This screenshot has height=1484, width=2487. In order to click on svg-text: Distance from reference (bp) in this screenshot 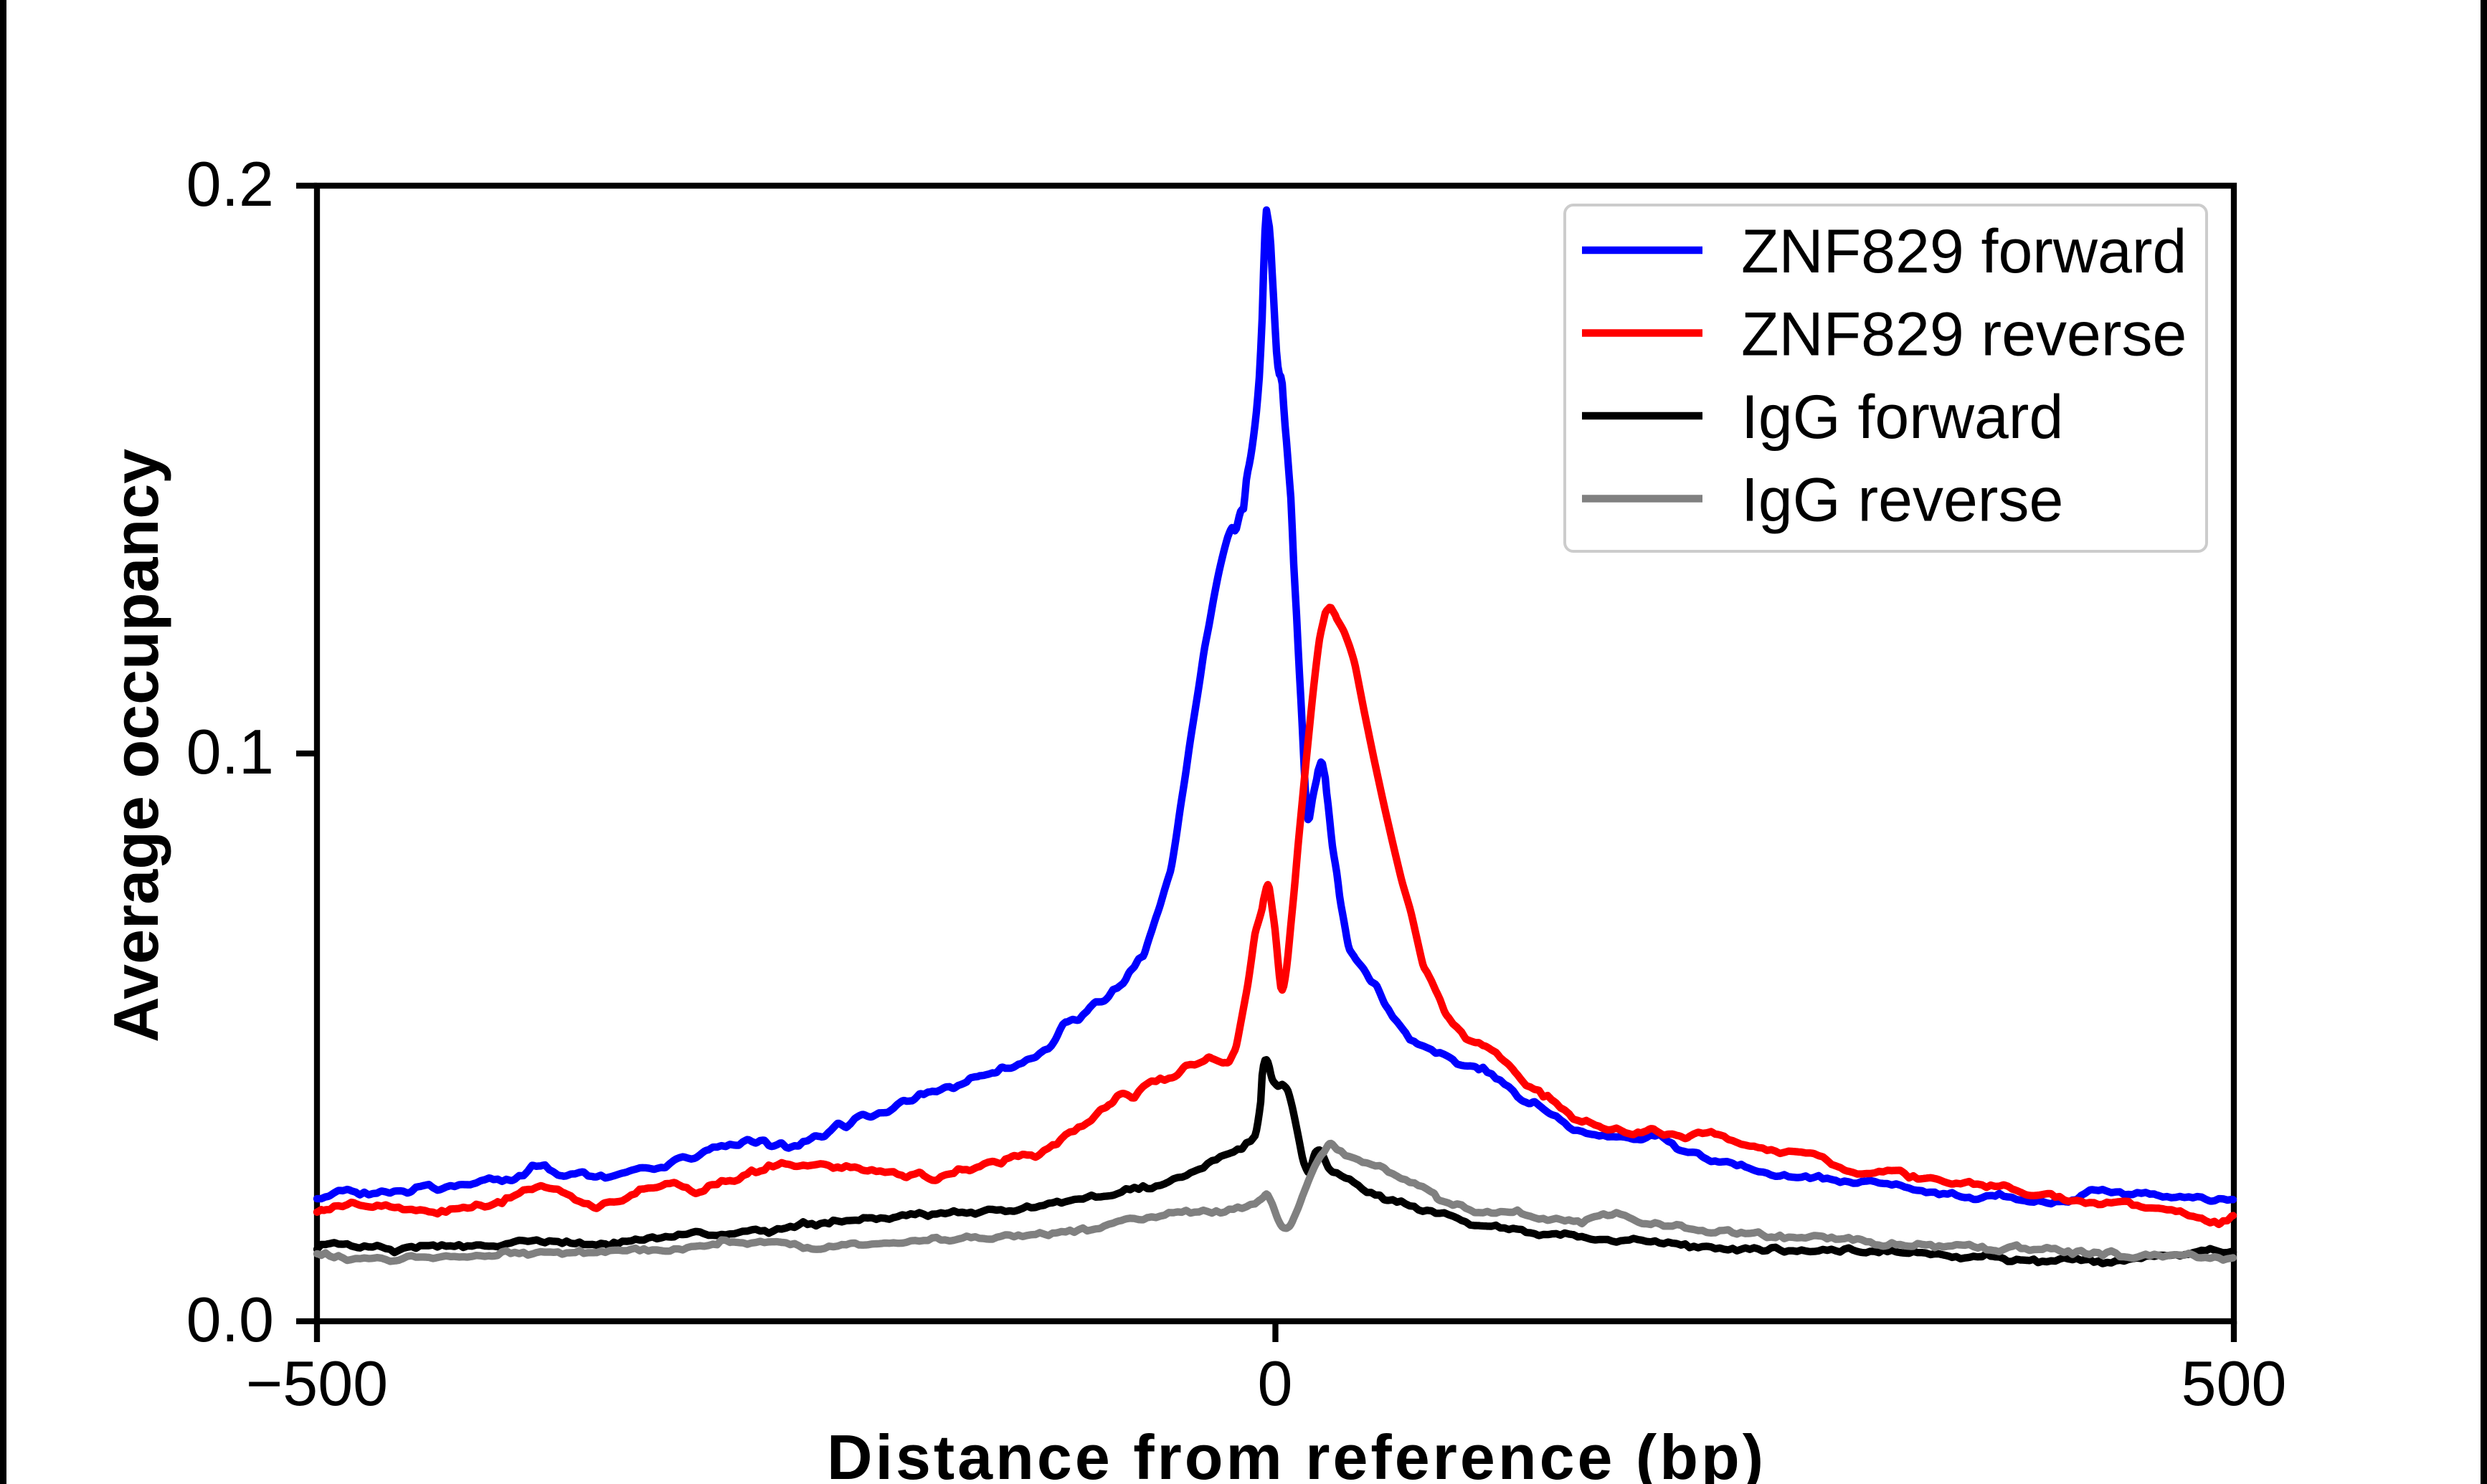, I will do `click(1297, 1453)`.